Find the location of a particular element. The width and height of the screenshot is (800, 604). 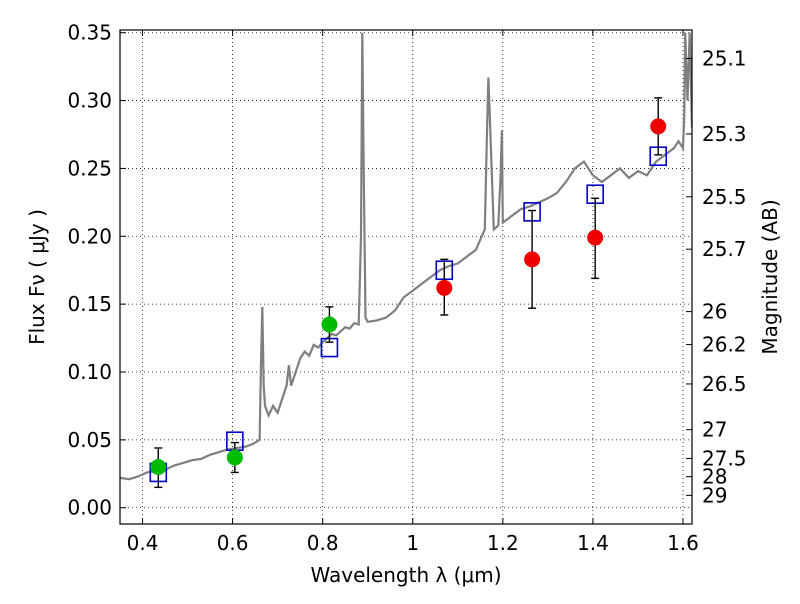

y-tick-label: 0.30 is located at coordinates (89, 101).